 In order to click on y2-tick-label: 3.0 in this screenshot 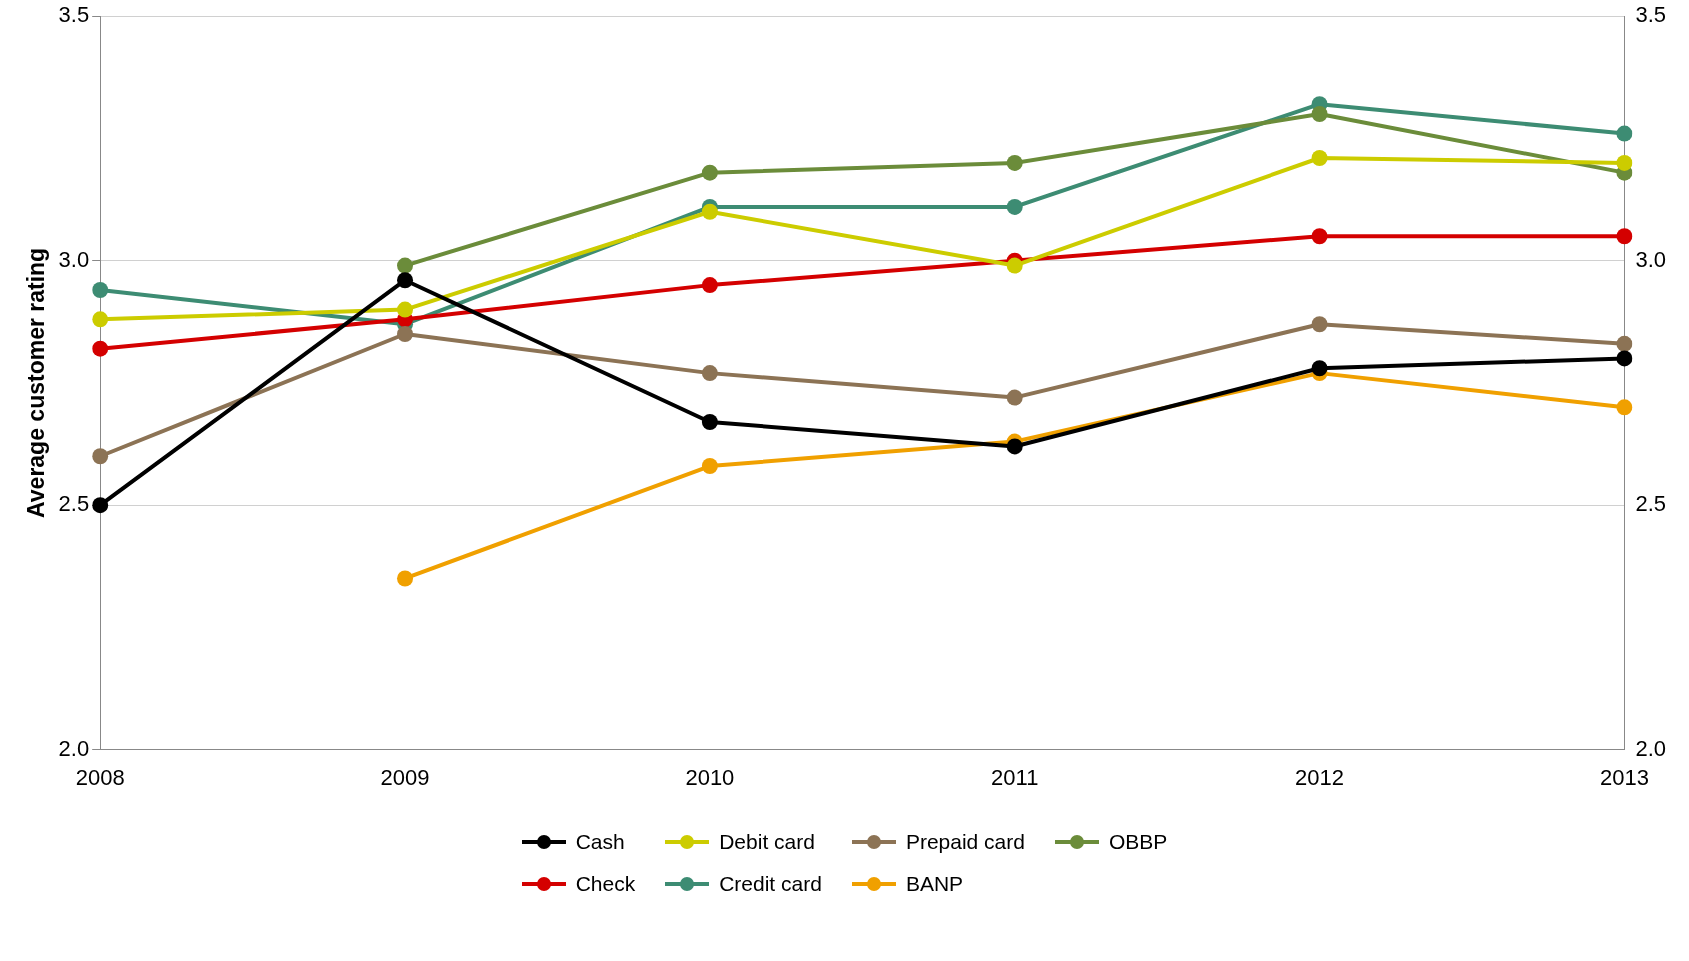, I will do `click(1651, 259)`.